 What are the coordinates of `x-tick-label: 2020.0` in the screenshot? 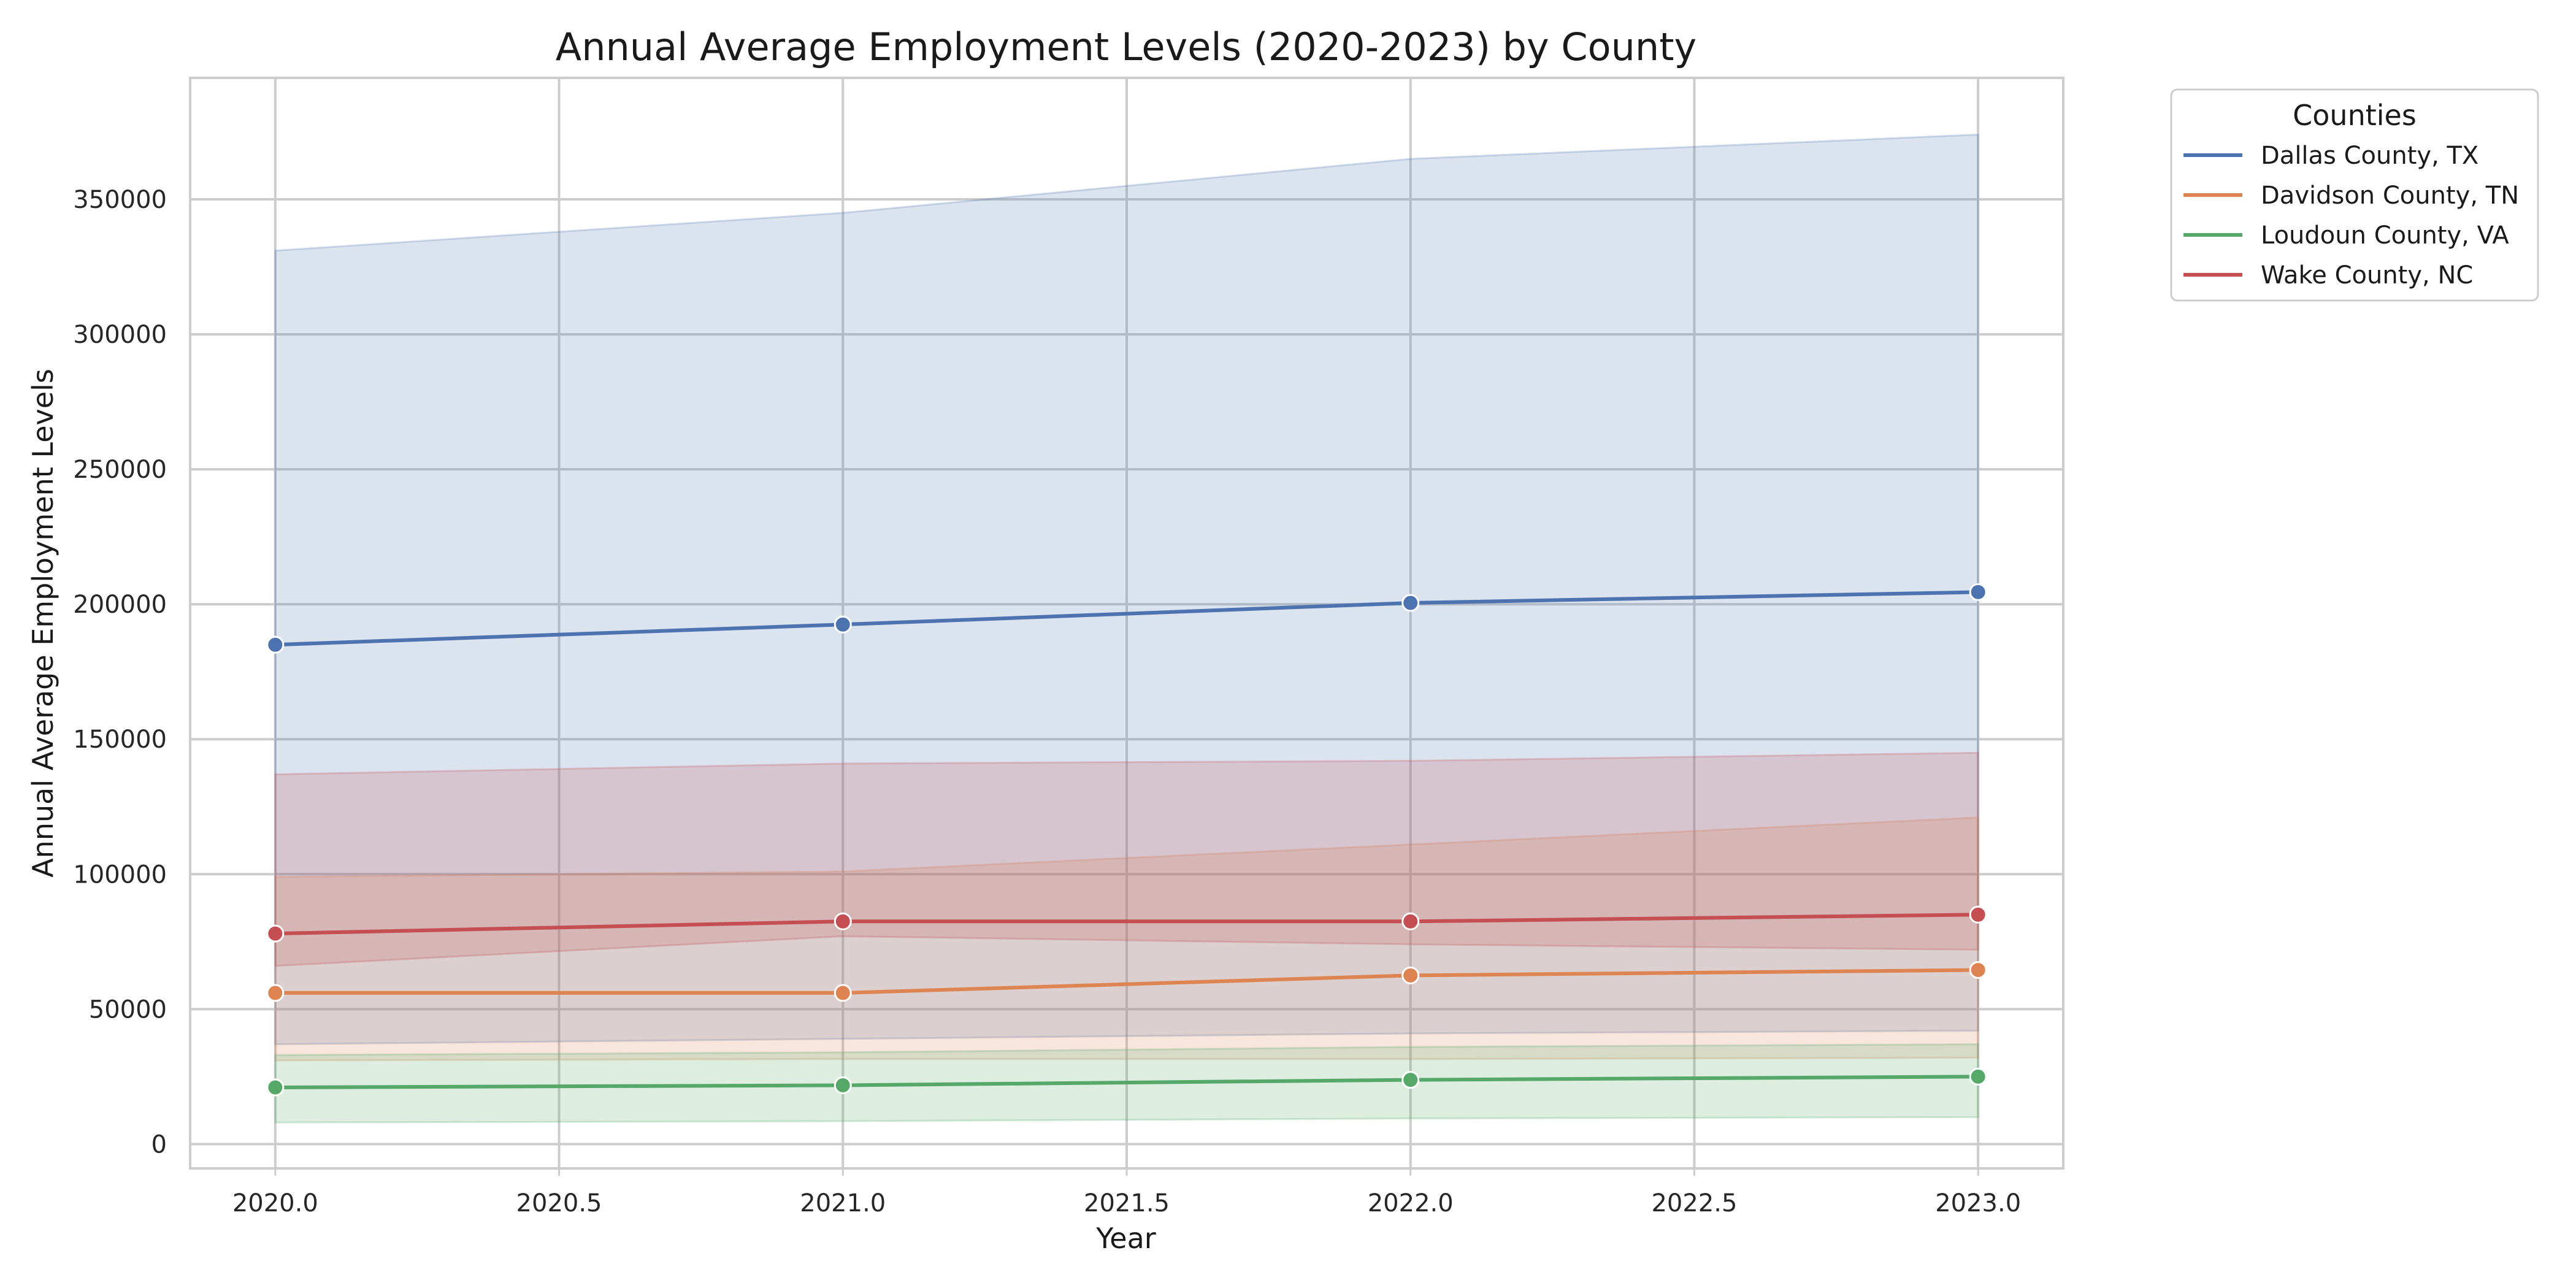 It's located at (275, 1203).